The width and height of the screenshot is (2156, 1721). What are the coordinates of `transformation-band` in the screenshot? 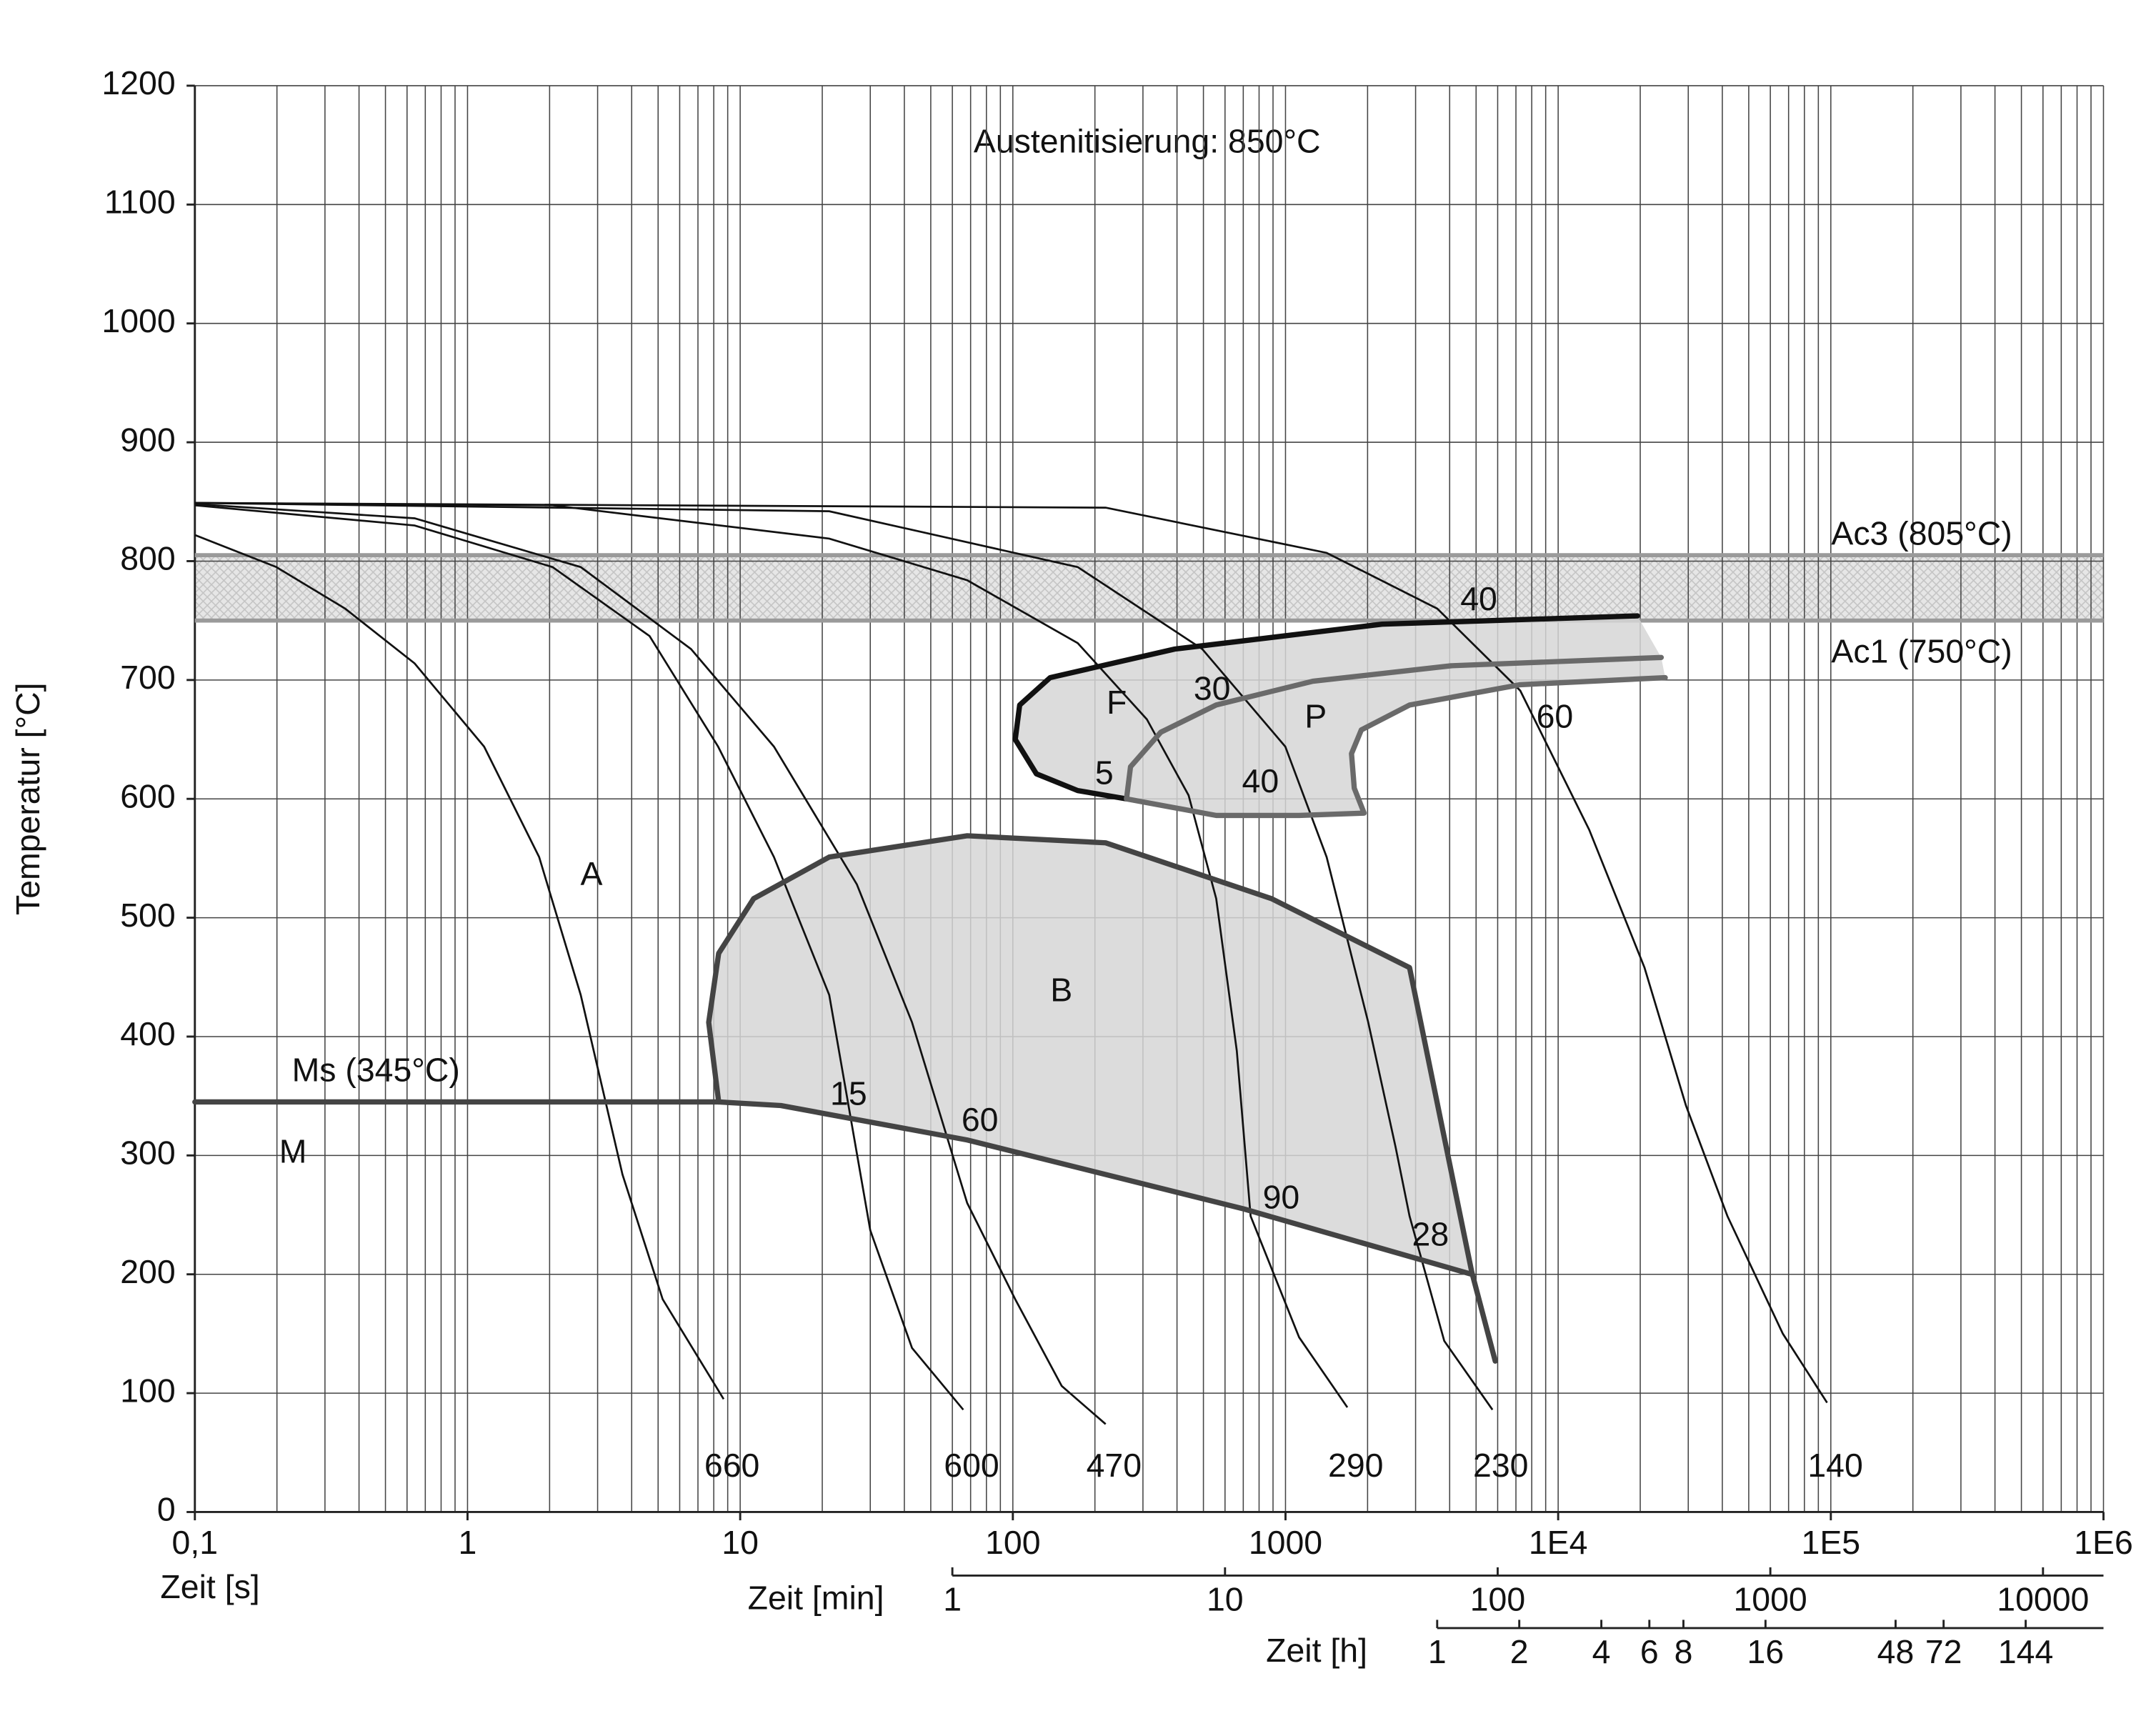 It's located at (1149, 588).